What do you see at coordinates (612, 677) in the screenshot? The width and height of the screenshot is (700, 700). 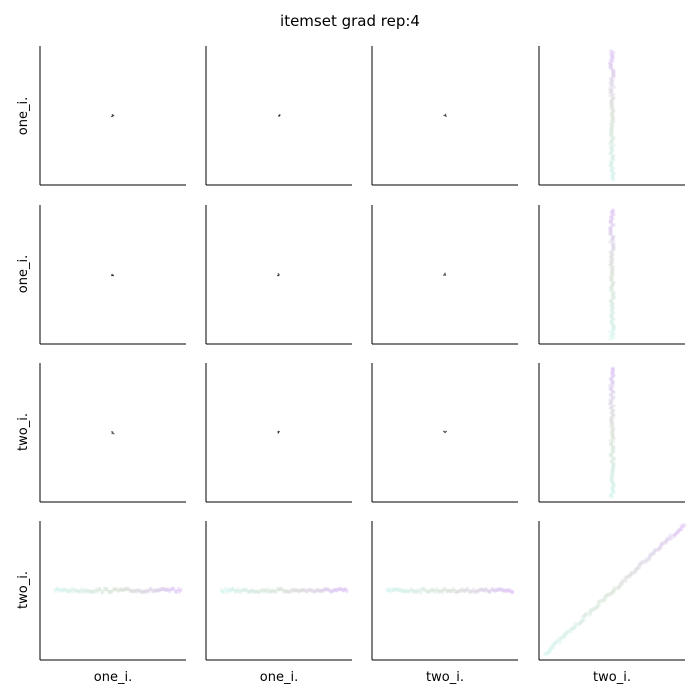 I see `col-label-3: two_i.` at bounding box center [612, 677].